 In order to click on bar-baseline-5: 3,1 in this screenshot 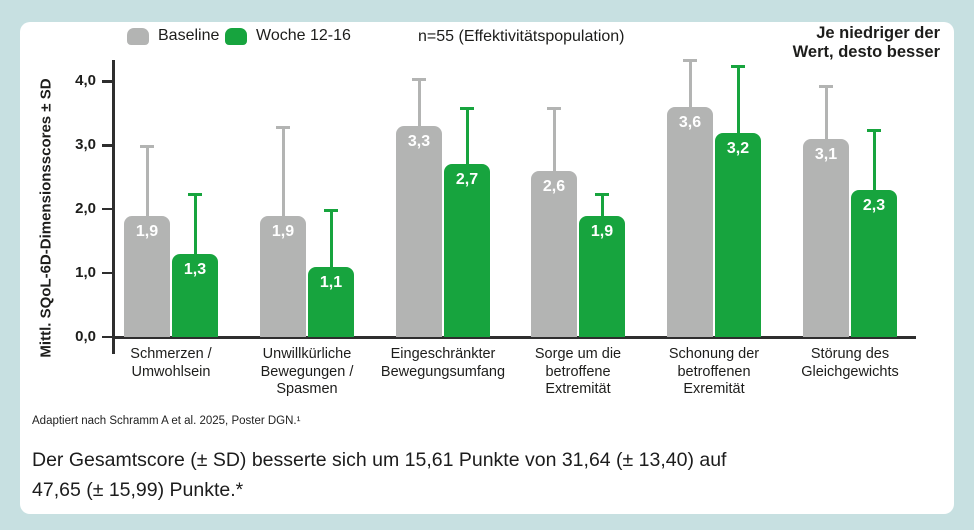, I will do `click(826, 237)`.